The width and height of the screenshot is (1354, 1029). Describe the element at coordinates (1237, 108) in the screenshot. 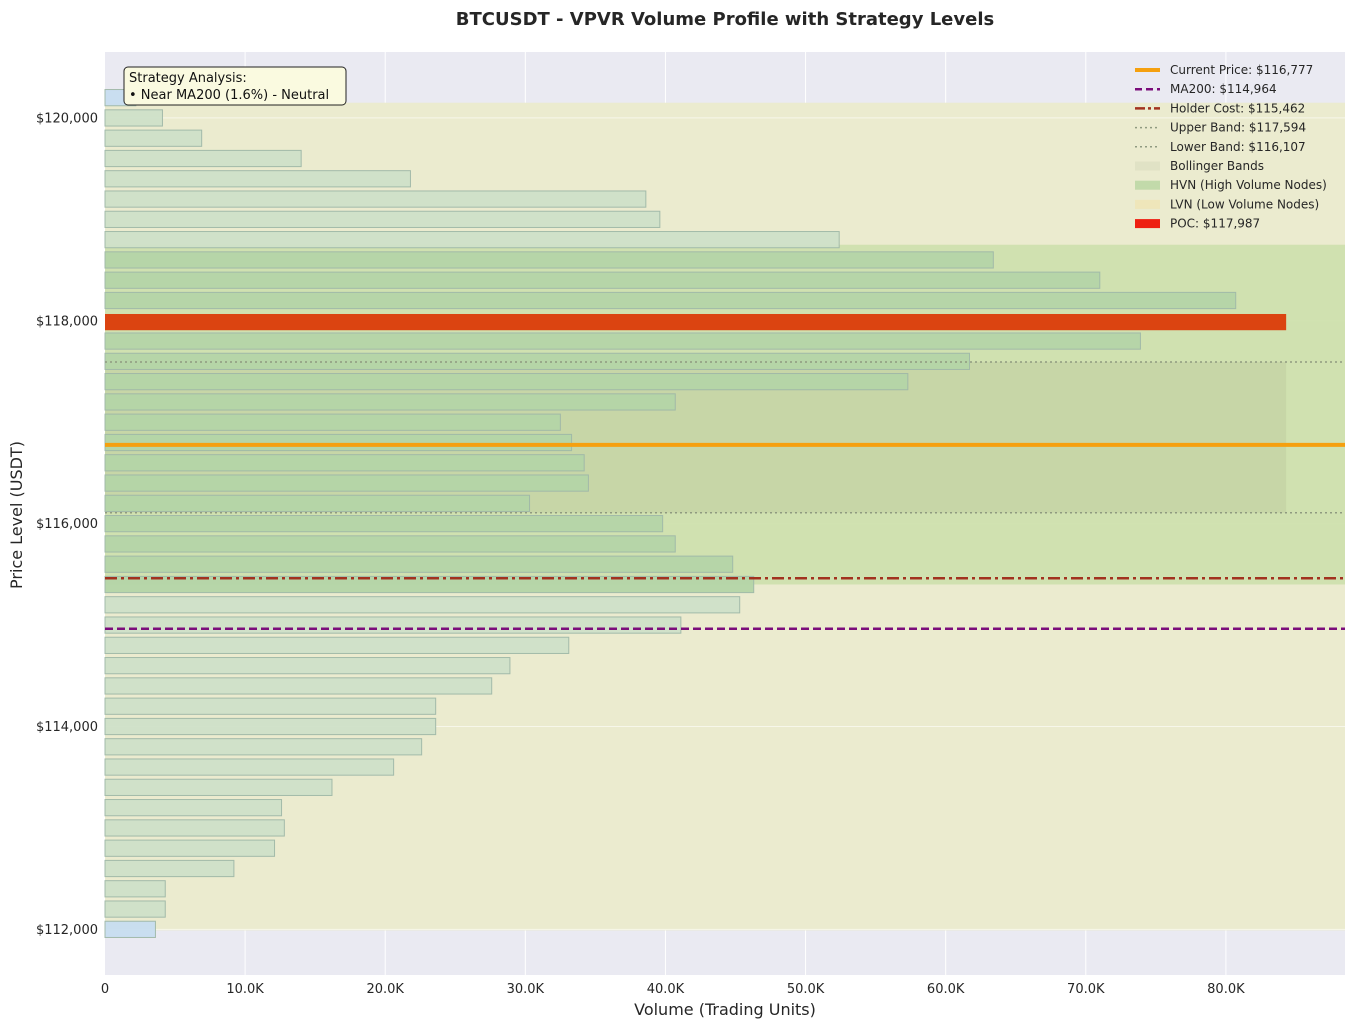

I see `legend-label: Holder Cost: $115,462` at that location.